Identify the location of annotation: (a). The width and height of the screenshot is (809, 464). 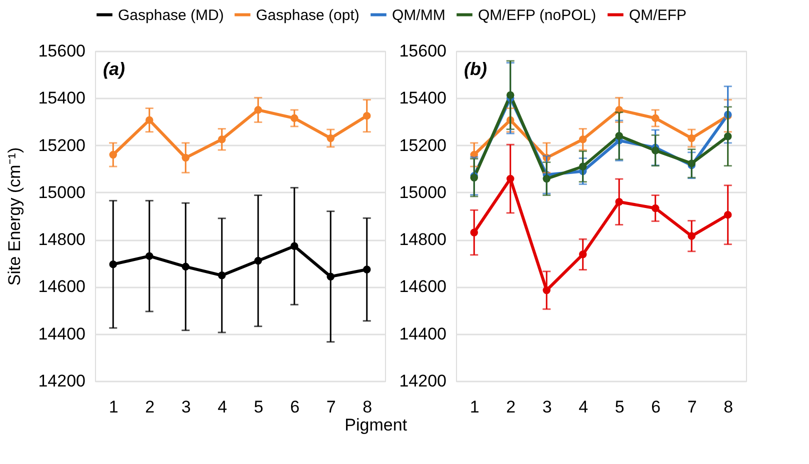
(114, 69).